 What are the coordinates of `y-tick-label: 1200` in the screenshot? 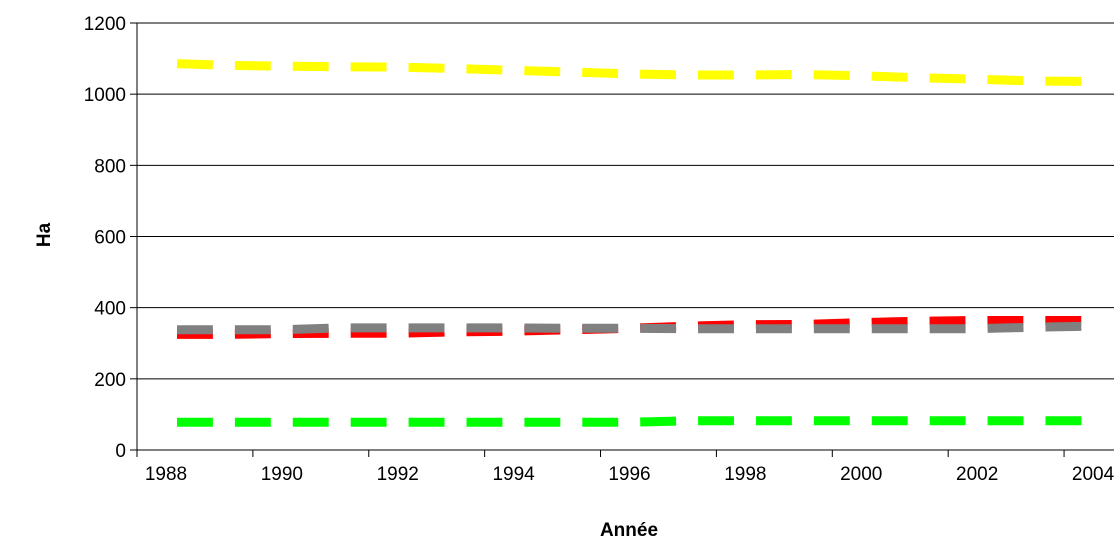 It's located at (105, 24).